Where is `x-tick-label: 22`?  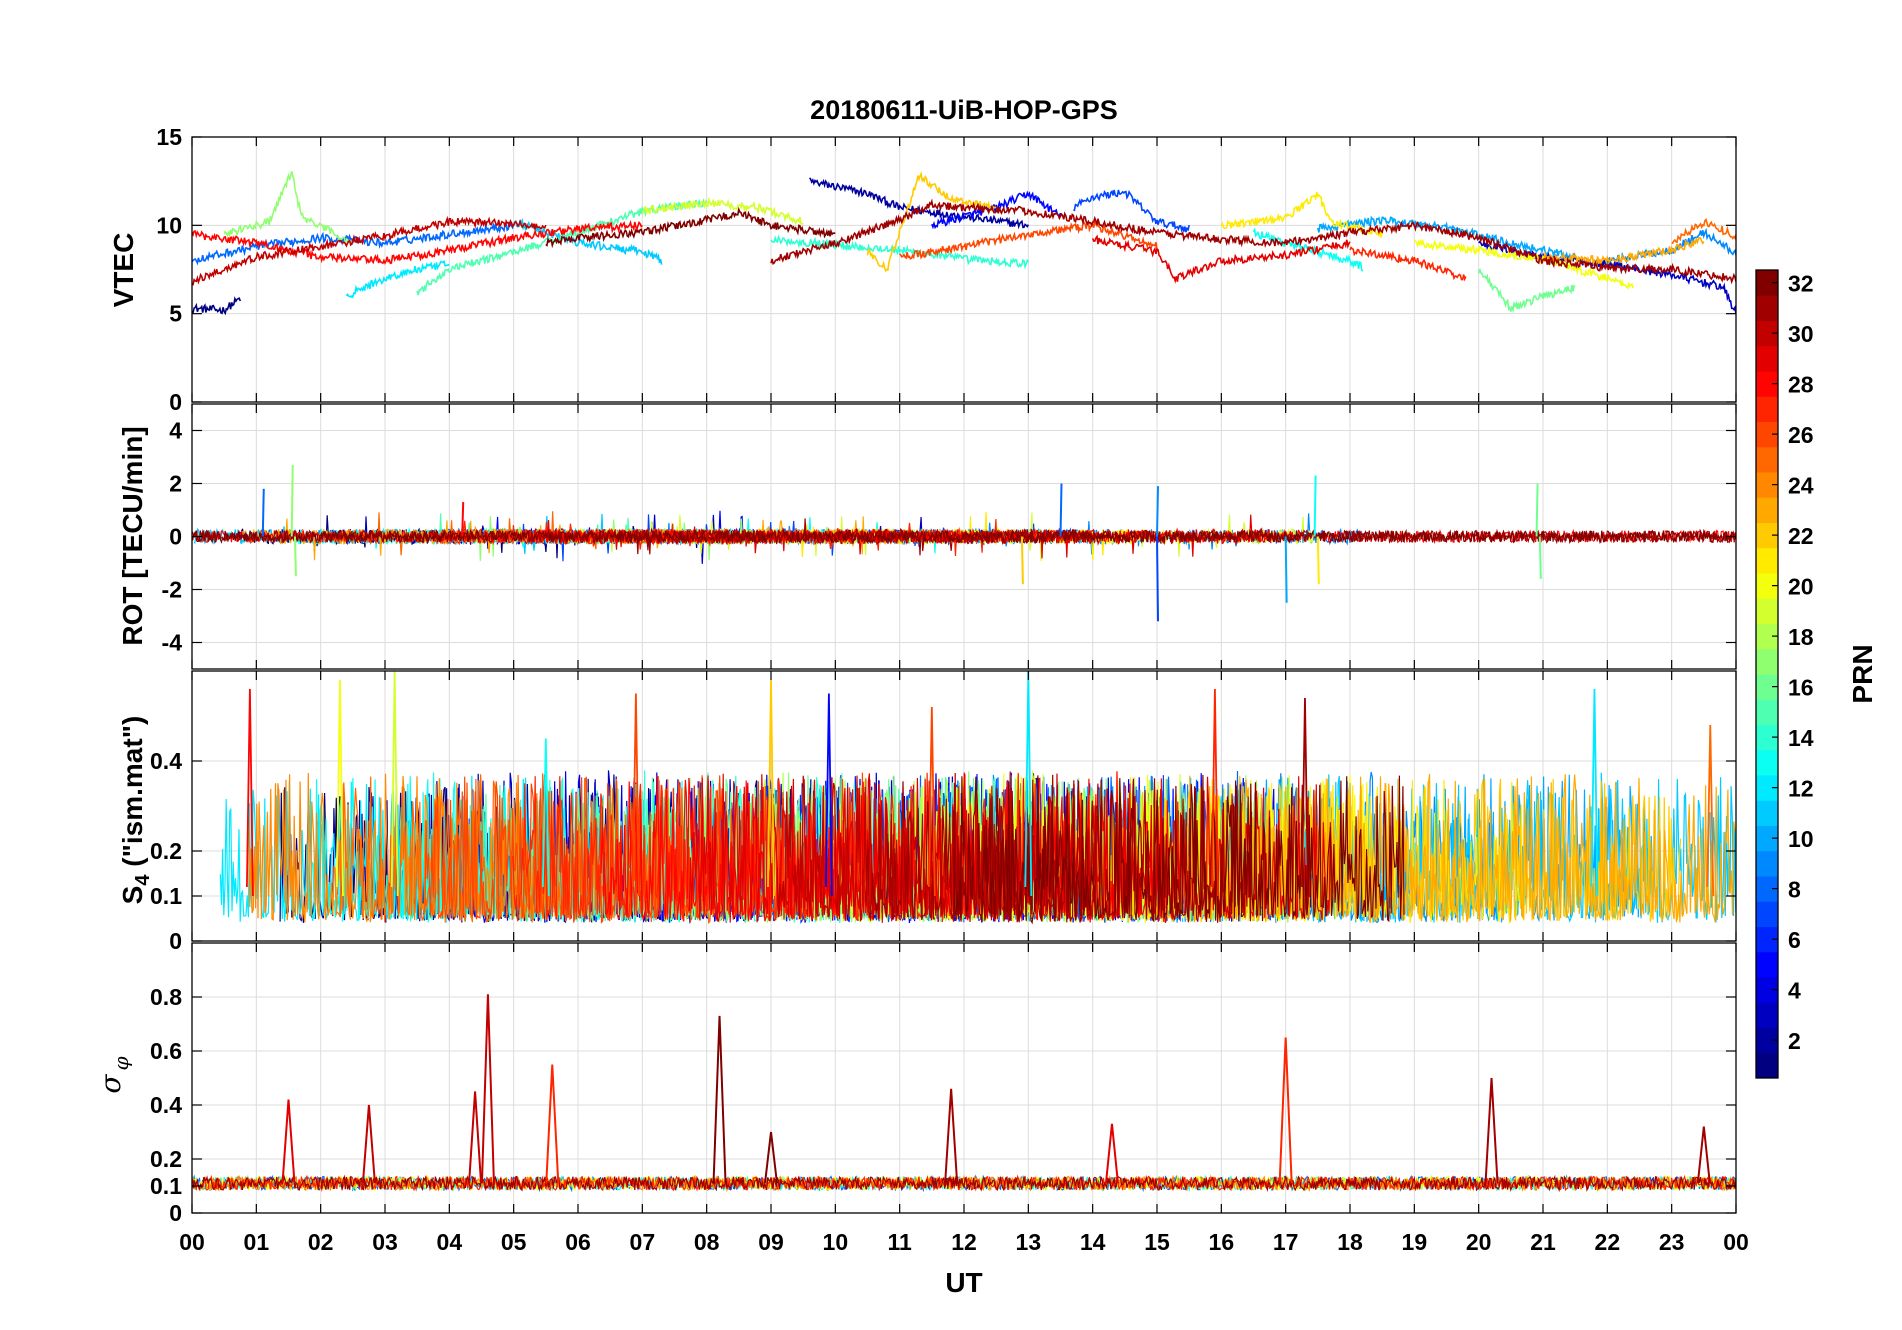
x-tick-label: 22 is located at coordinates (1608, 1242).